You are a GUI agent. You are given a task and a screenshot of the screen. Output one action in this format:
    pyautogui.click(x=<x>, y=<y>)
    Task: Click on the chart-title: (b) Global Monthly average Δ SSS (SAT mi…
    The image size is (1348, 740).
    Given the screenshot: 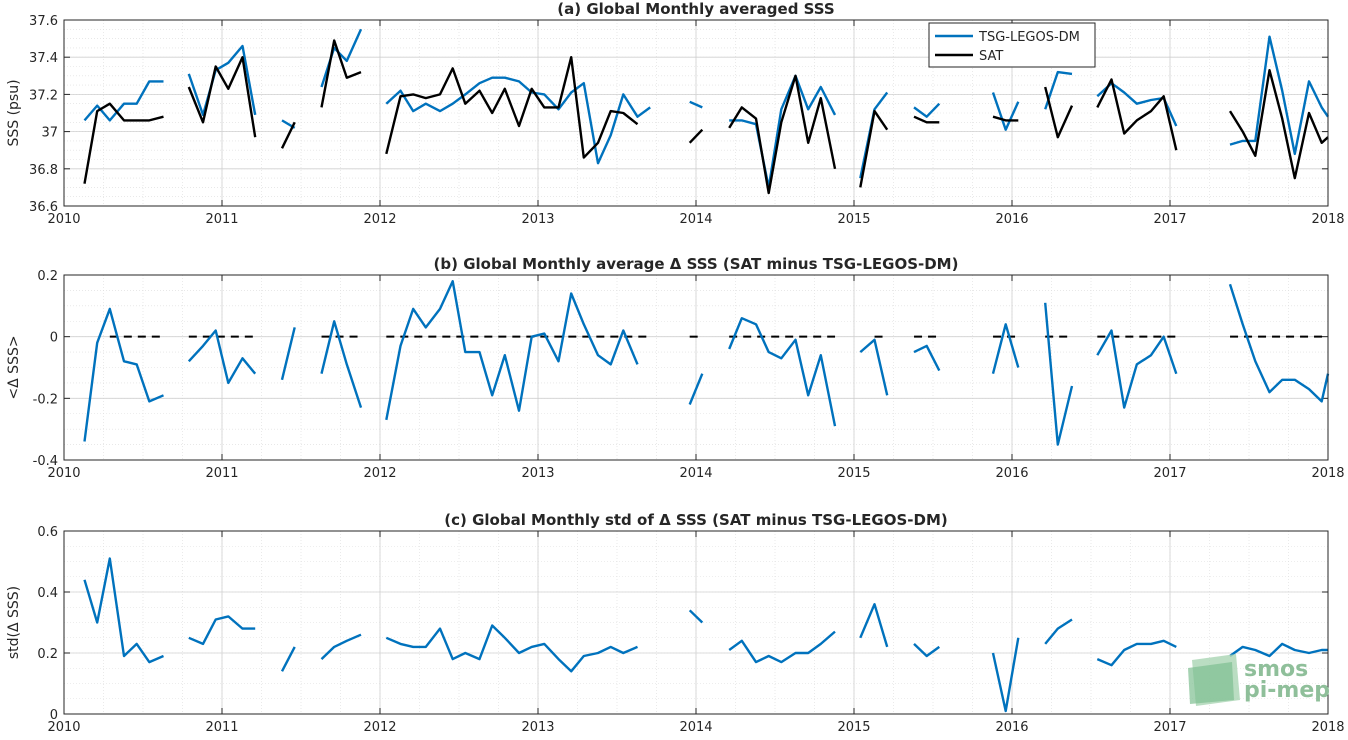 What is the action you would take?
    pyautogui.click(x=696, y=264)
    